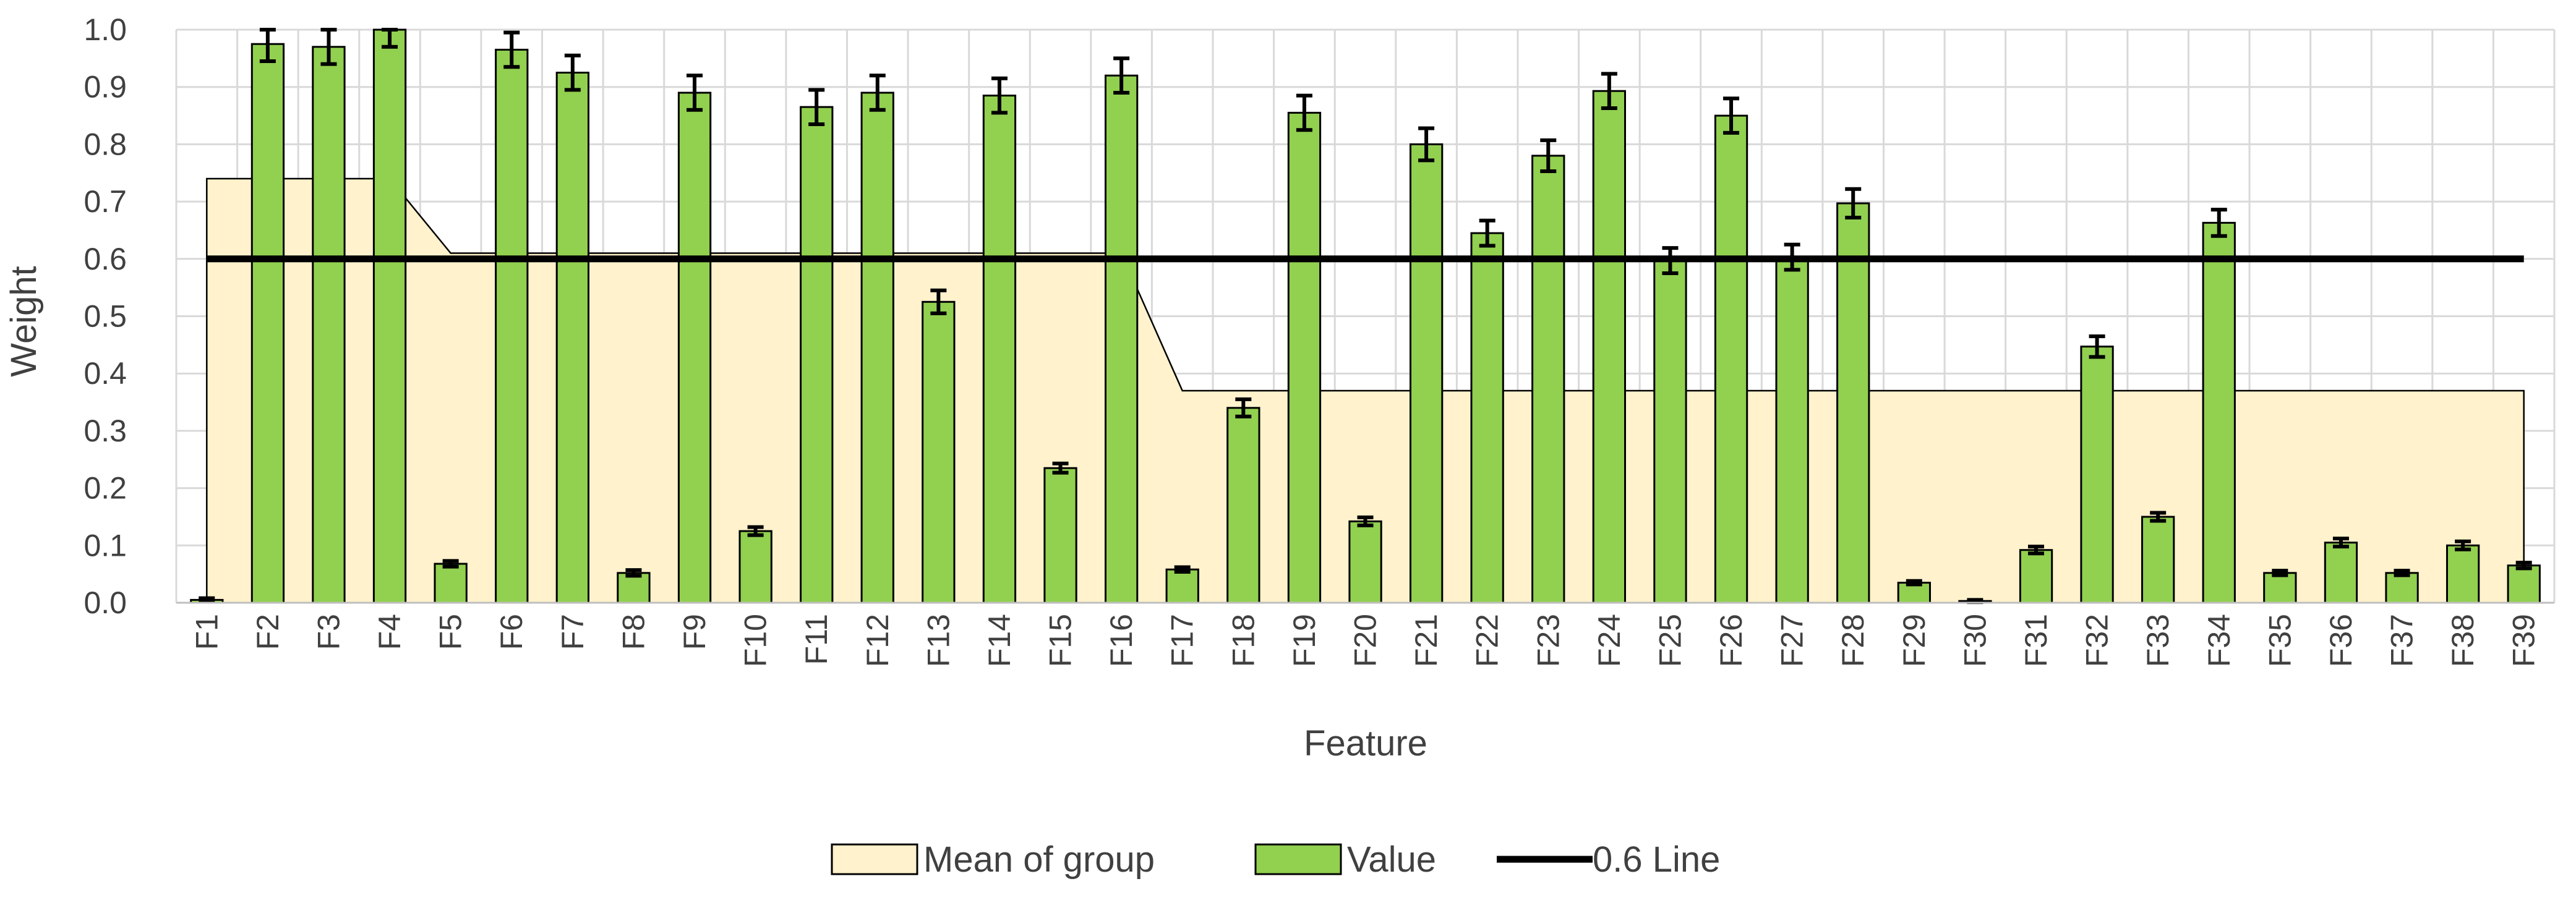 This screenshot has height=897, width=2576. Describe the element at coordinates (105, 87) in the screenshot. I see `y-tick-label: 0.9` at that location.